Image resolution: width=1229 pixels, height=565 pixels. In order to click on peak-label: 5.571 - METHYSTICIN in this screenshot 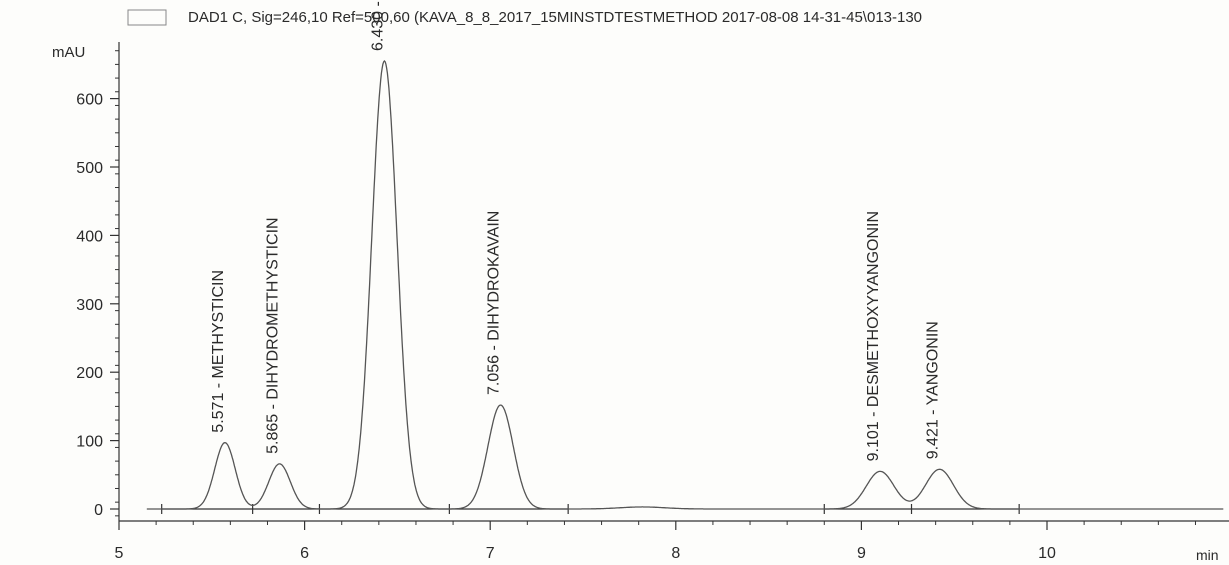, I will do `click(218, 351)`.